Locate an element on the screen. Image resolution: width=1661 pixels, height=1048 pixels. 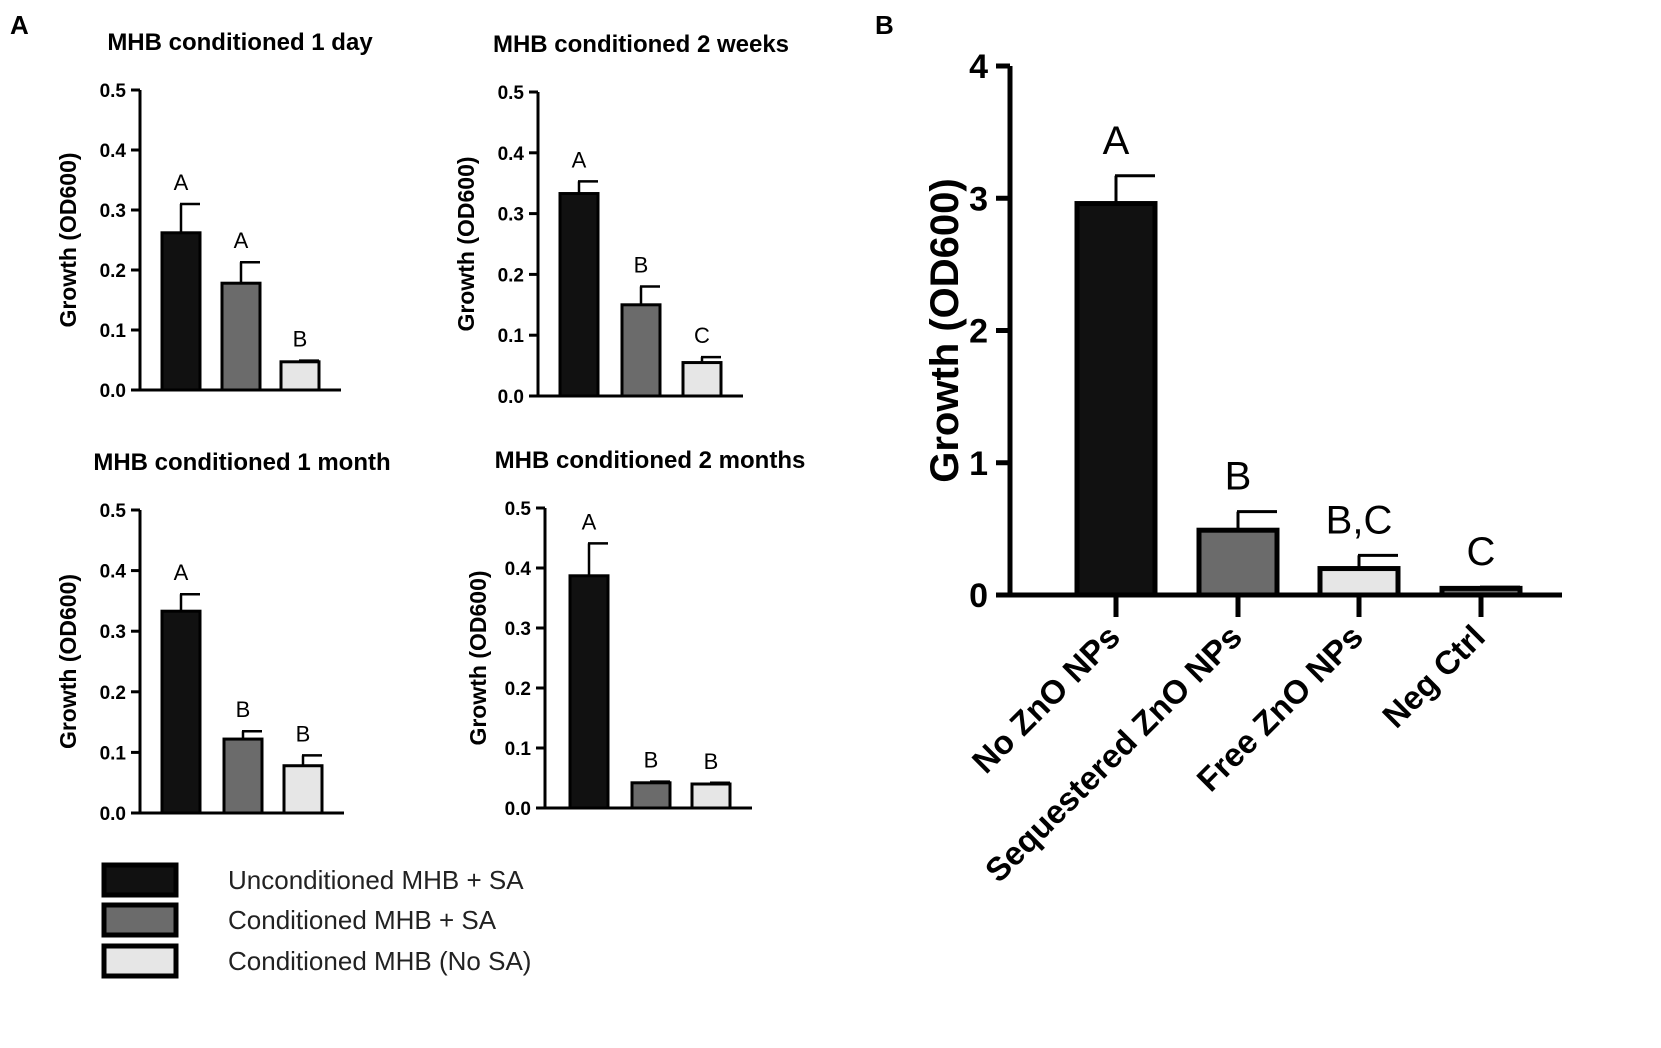
panel-label-a: A is located at coordinates (19, 25).